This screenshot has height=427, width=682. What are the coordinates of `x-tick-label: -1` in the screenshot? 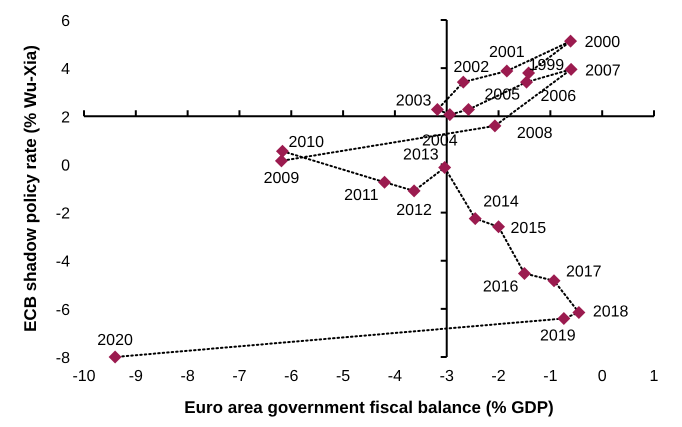 It's located at (550, 376).